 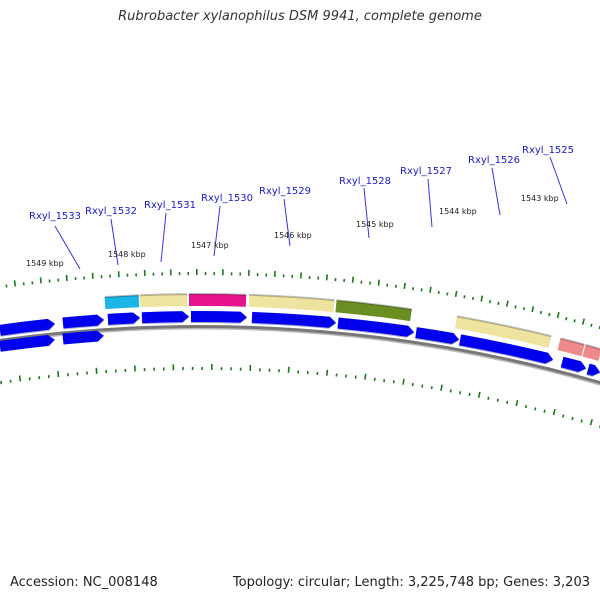 What do you see at coordinates (458, 211) in the screenshot?
I see `kbp-label: 1544 kbp` at bounding box center [458, 211].